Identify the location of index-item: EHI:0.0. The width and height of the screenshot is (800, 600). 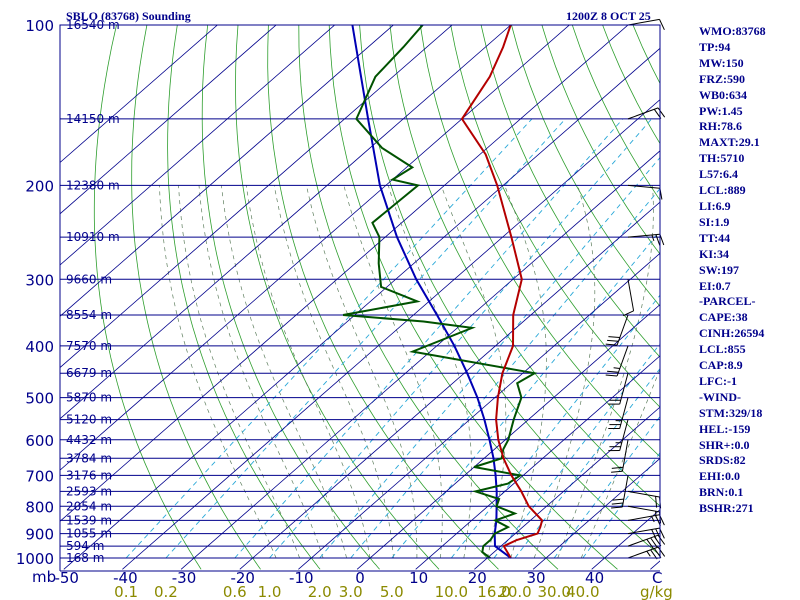
(720, 476).